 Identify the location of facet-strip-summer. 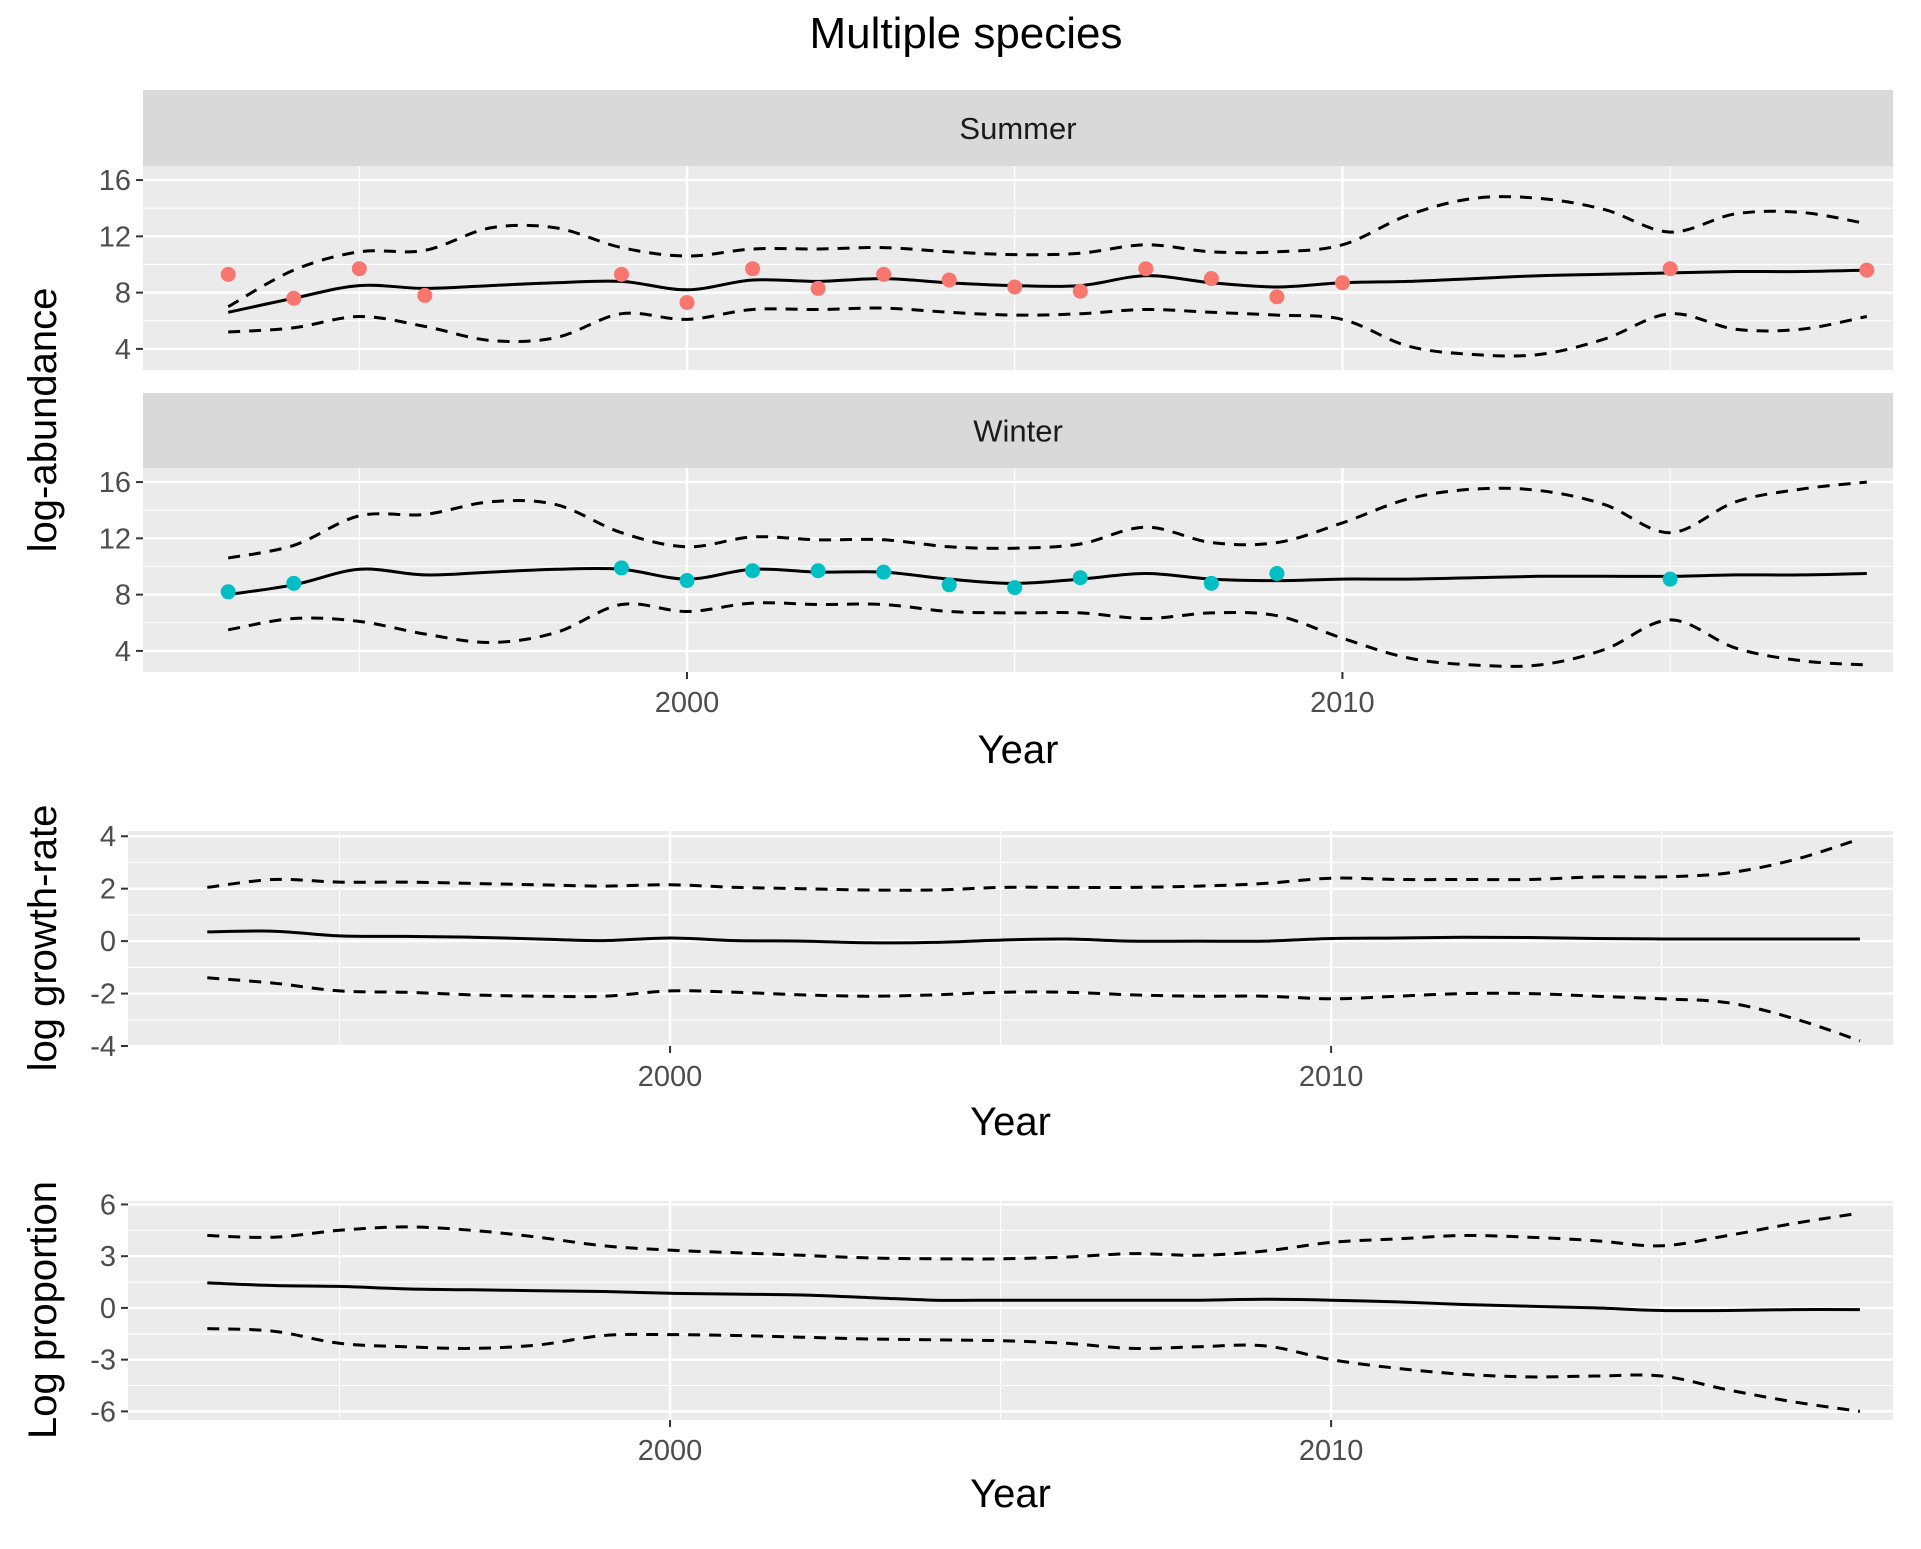
(1018, 128).